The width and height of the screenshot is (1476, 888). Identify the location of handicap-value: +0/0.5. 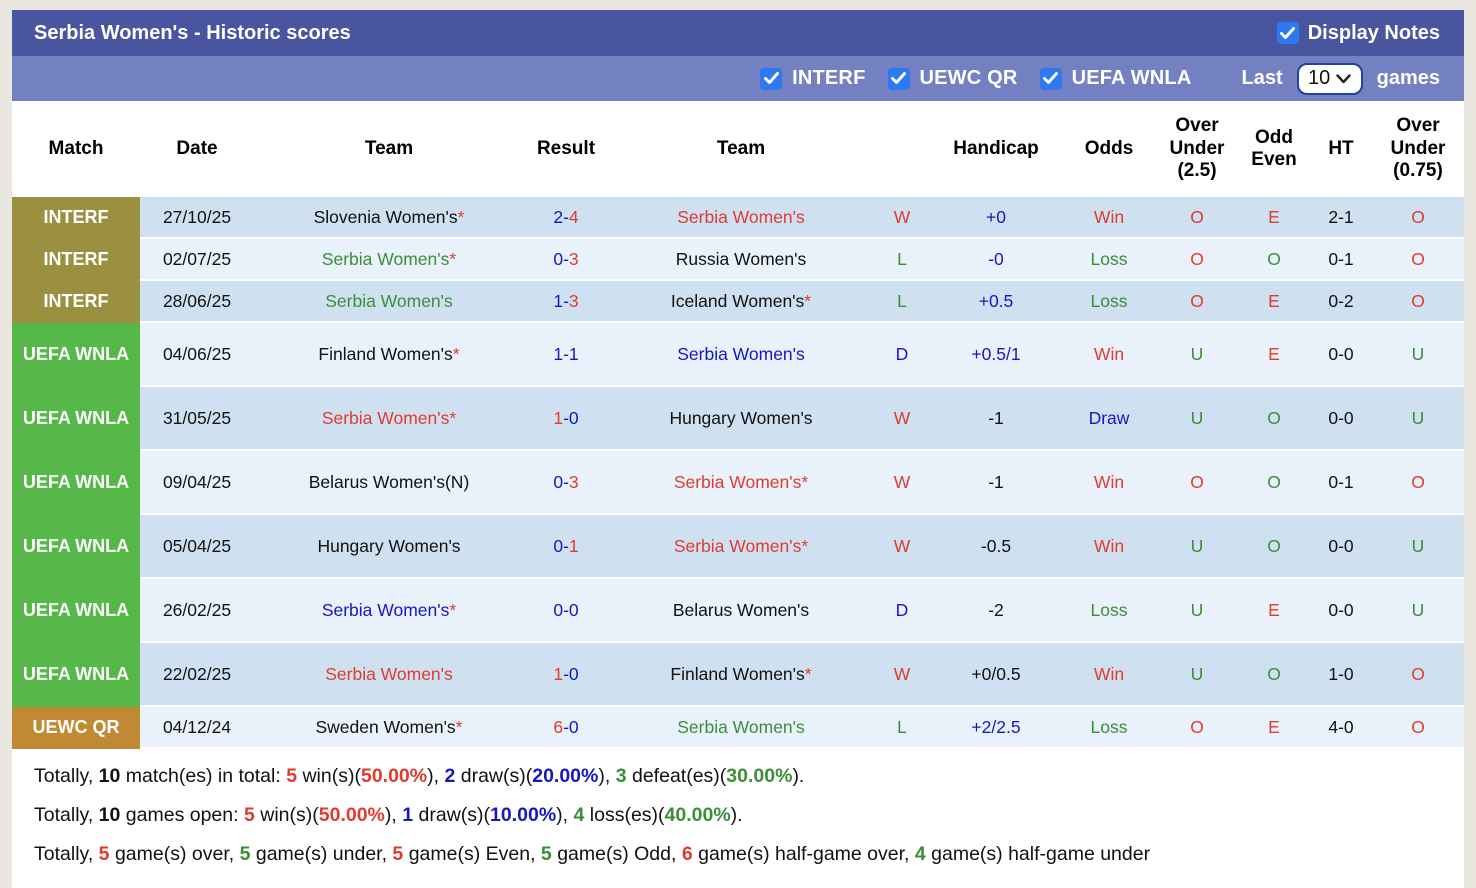
(996, 674).